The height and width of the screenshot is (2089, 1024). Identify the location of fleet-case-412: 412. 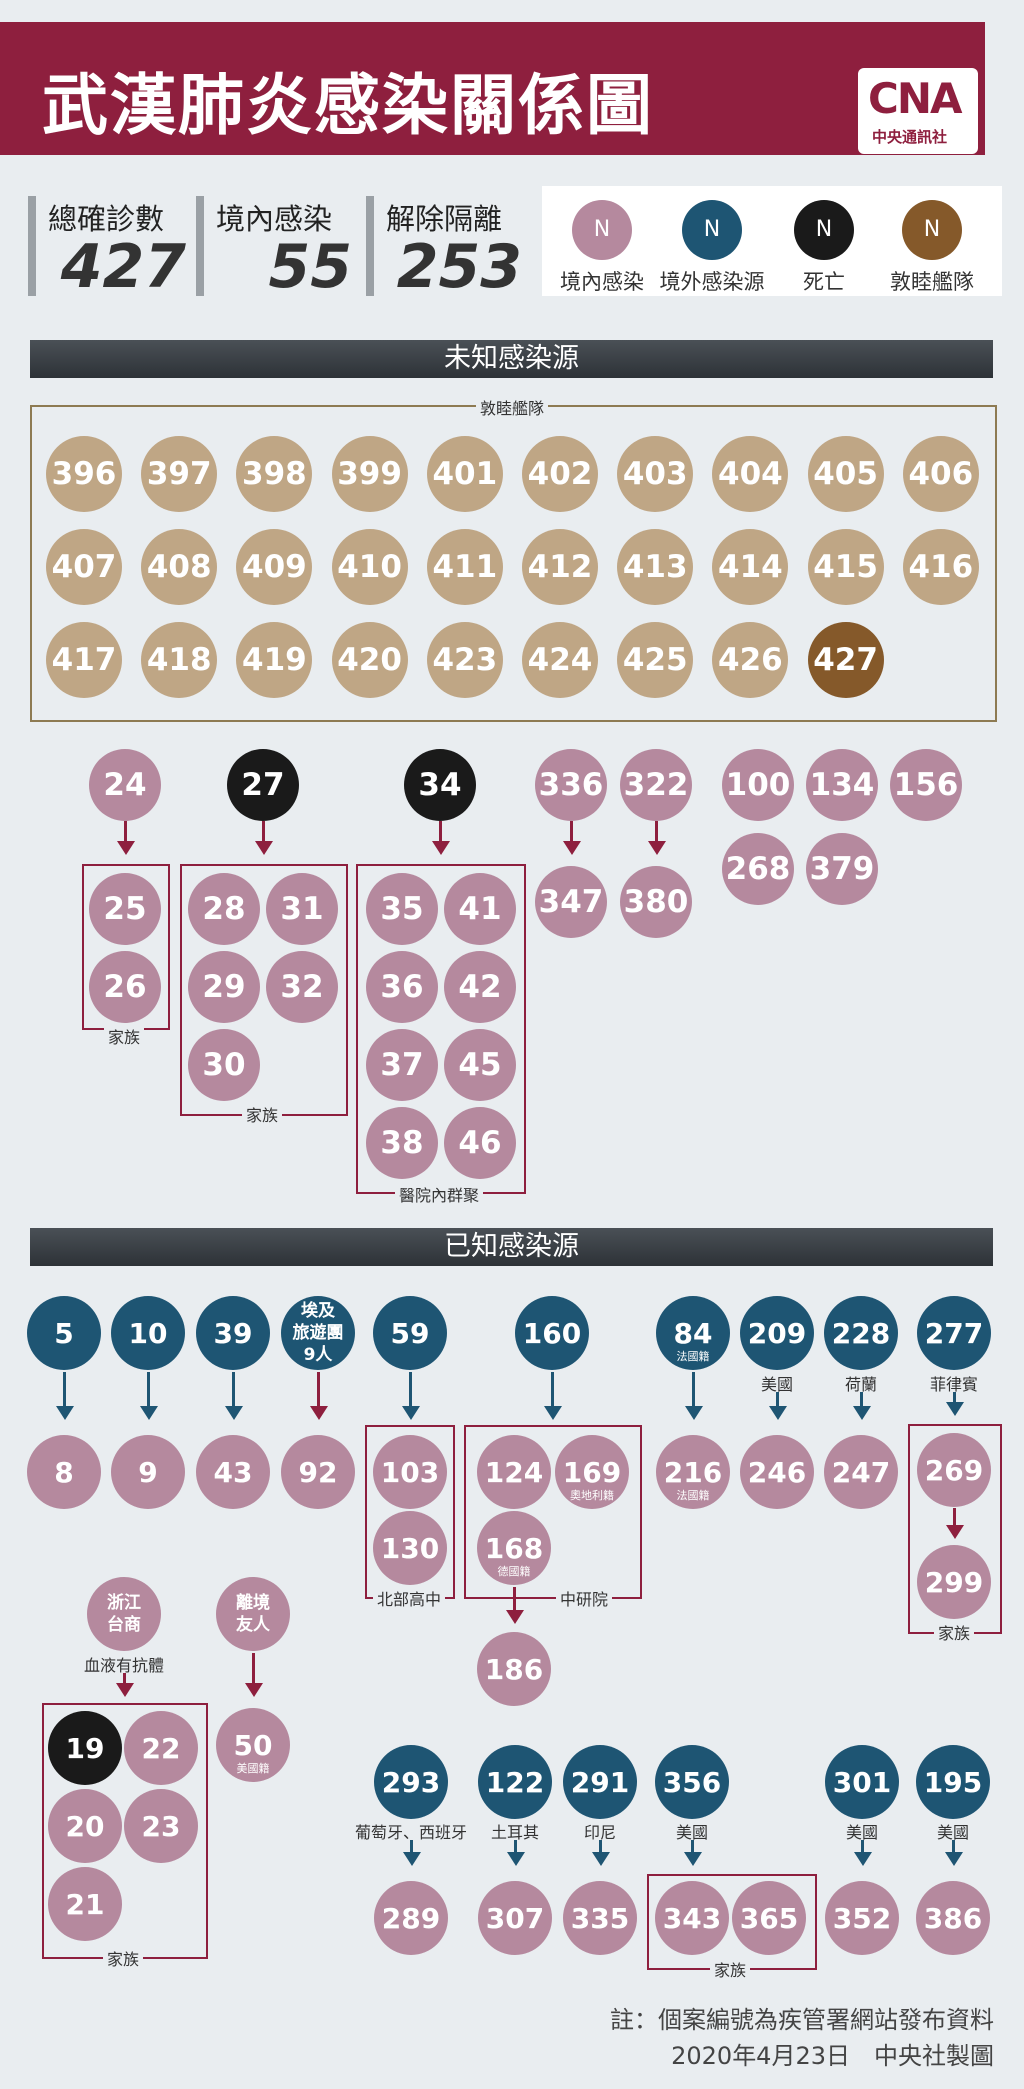
(560, 567).